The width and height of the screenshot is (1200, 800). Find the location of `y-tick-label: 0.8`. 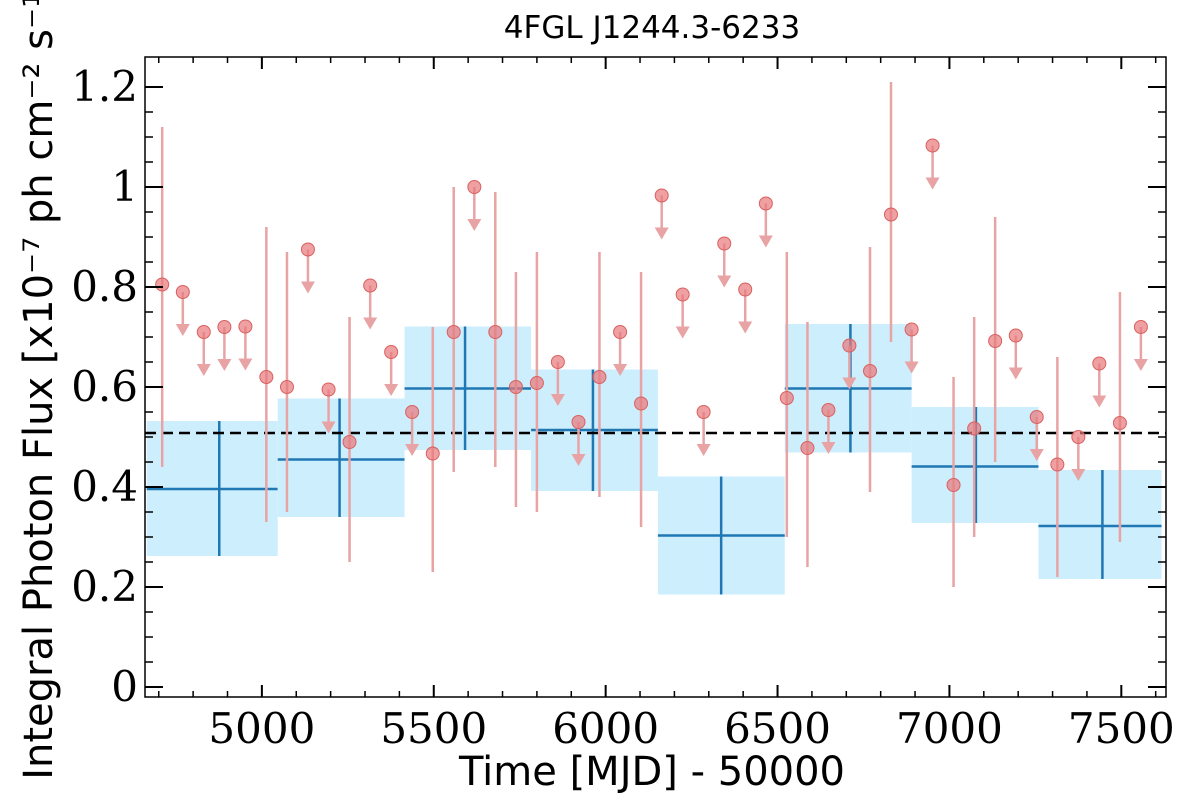

y-tick-label: 0.8 is located at coordinates (104, 286).